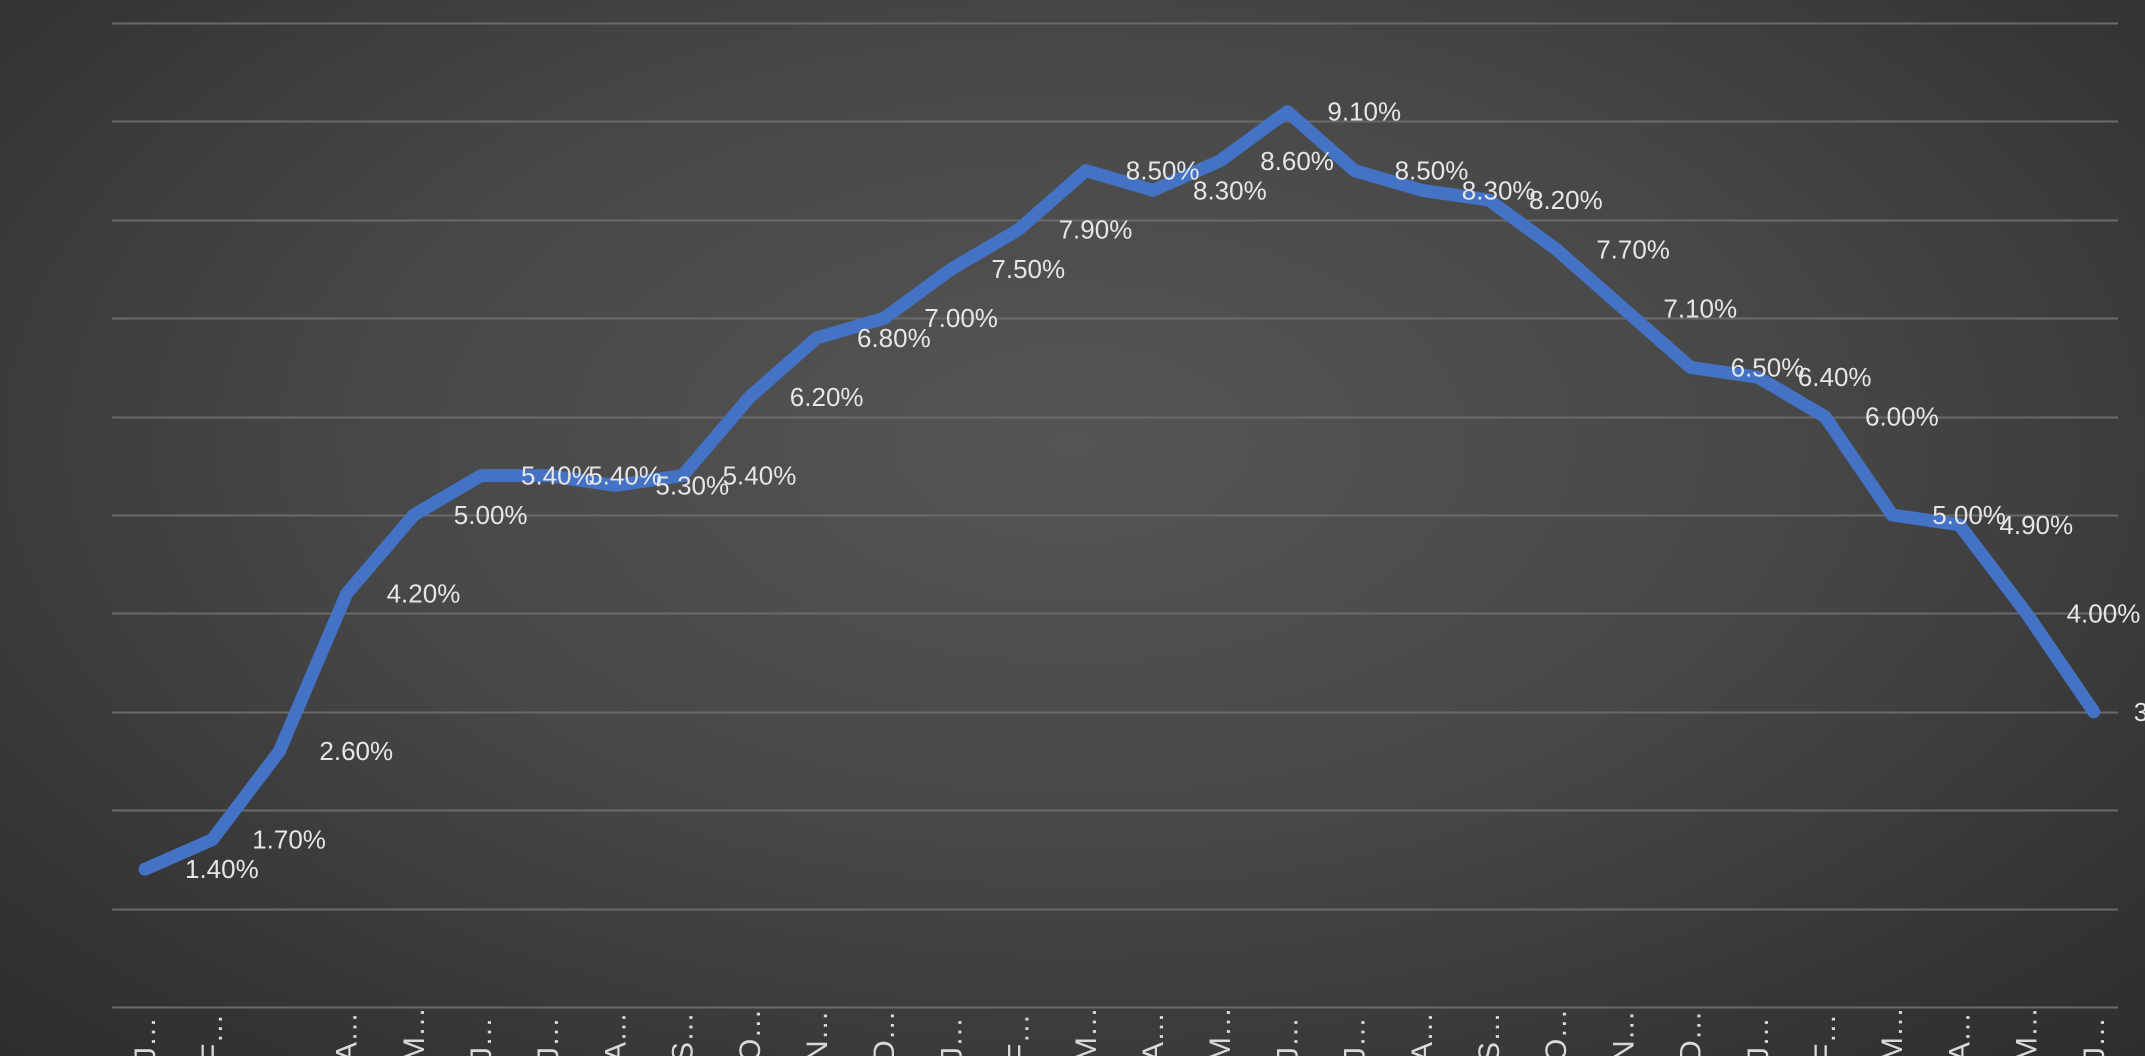 The height and width of the screenshot is (1056, 2145). I want to click on data-label: 6.80%, so click(894, 338).